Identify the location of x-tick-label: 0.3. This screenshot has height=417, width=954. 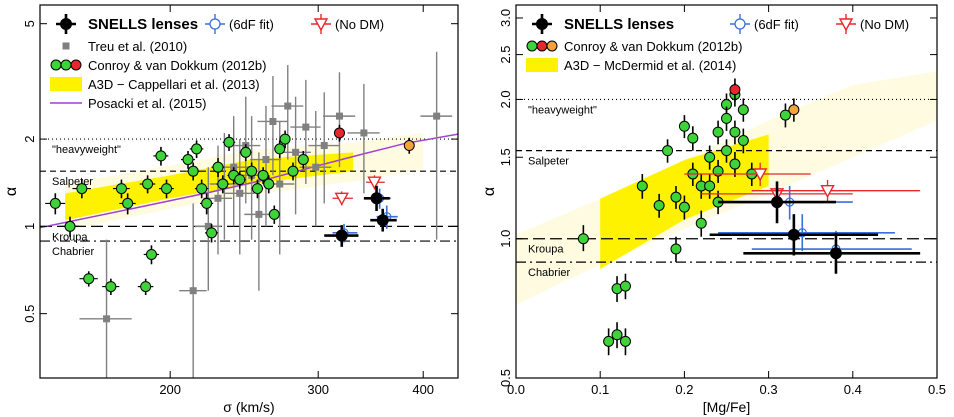
(769, 389).